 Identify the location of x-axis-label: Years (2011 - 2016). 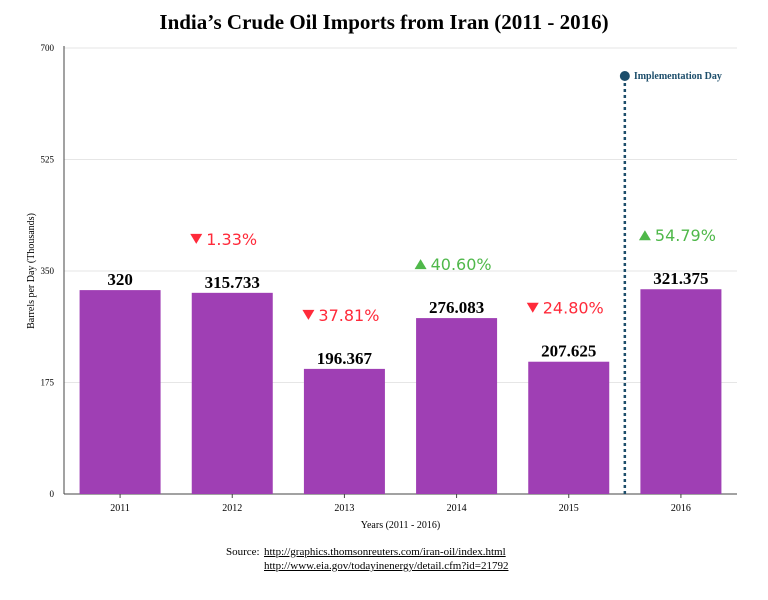
(400, 525).